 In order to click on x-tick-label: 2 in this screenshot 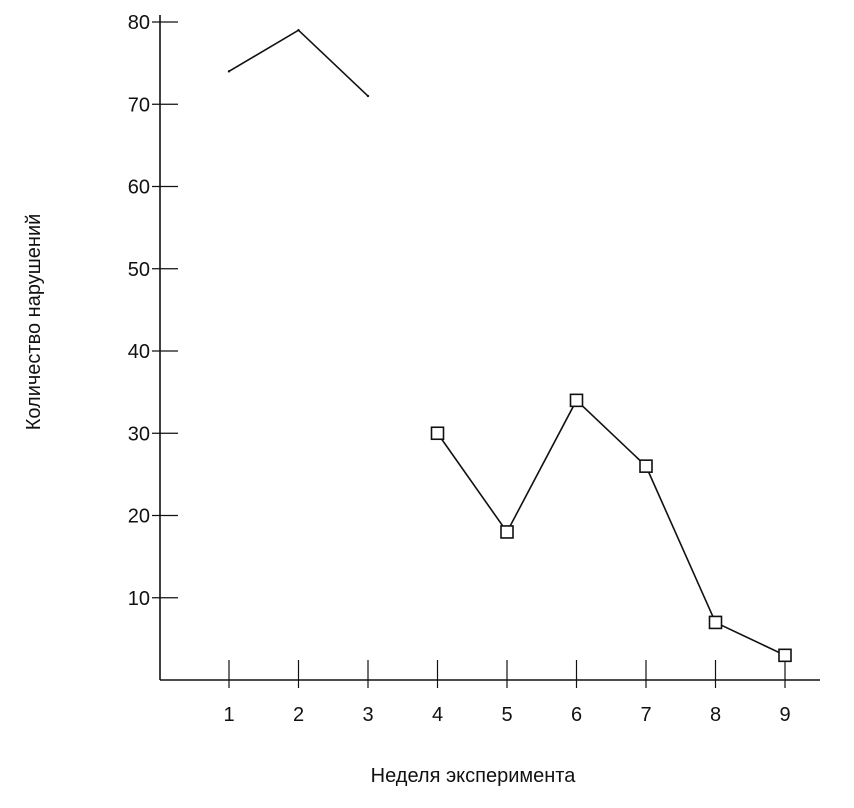, I will do `click(298, 715)`.